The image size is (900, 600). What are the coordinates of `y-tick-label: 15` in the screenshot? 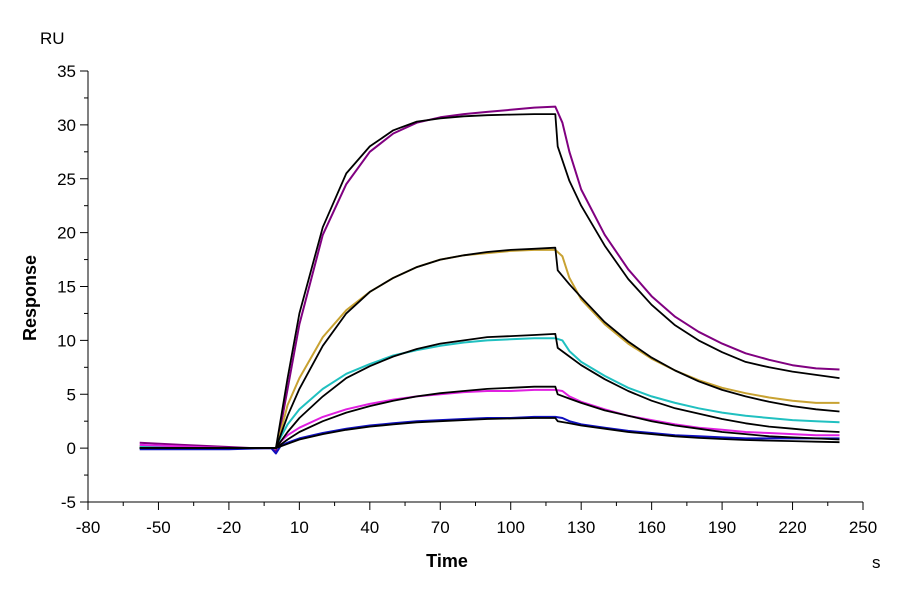 It's located at (66, 287).